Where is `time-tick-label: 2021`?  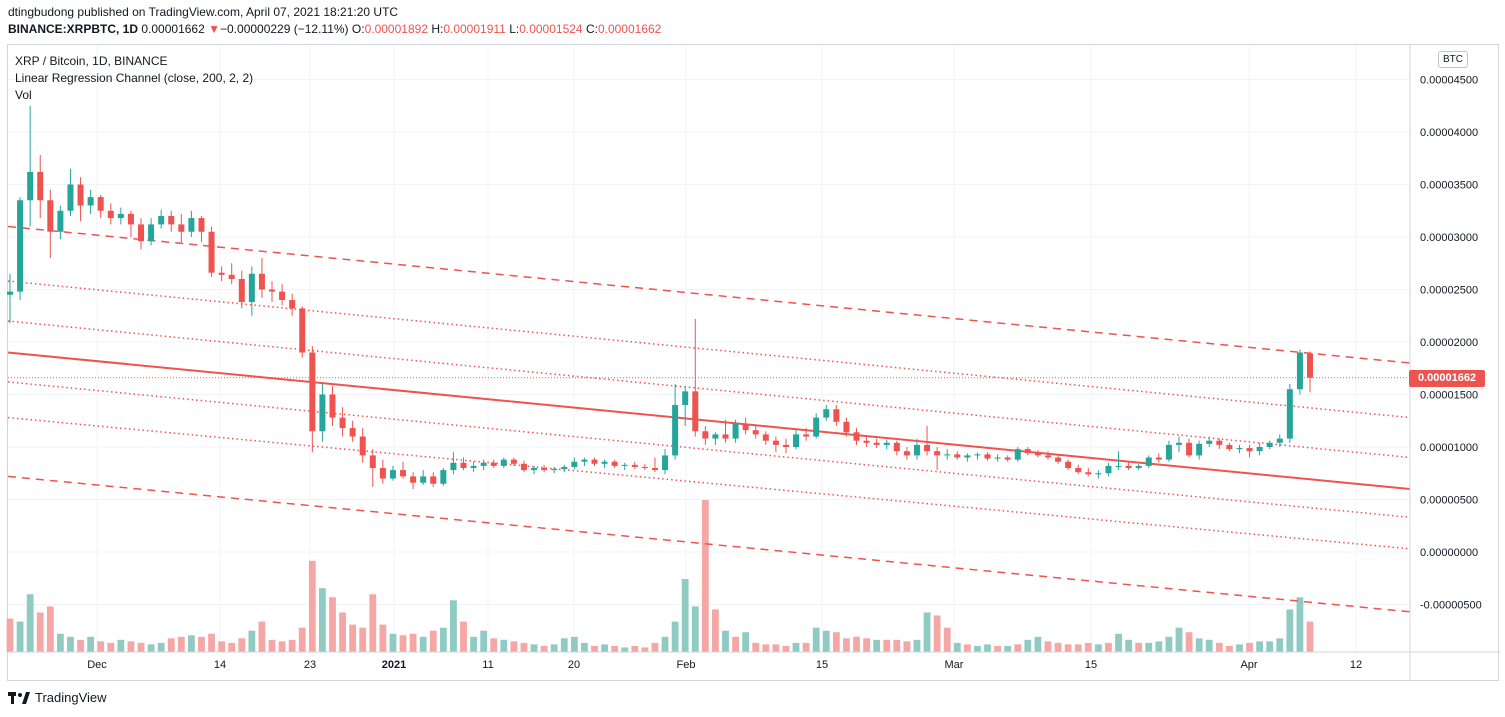
time-tick-label: 2021 is located at coordinates (394, 665).